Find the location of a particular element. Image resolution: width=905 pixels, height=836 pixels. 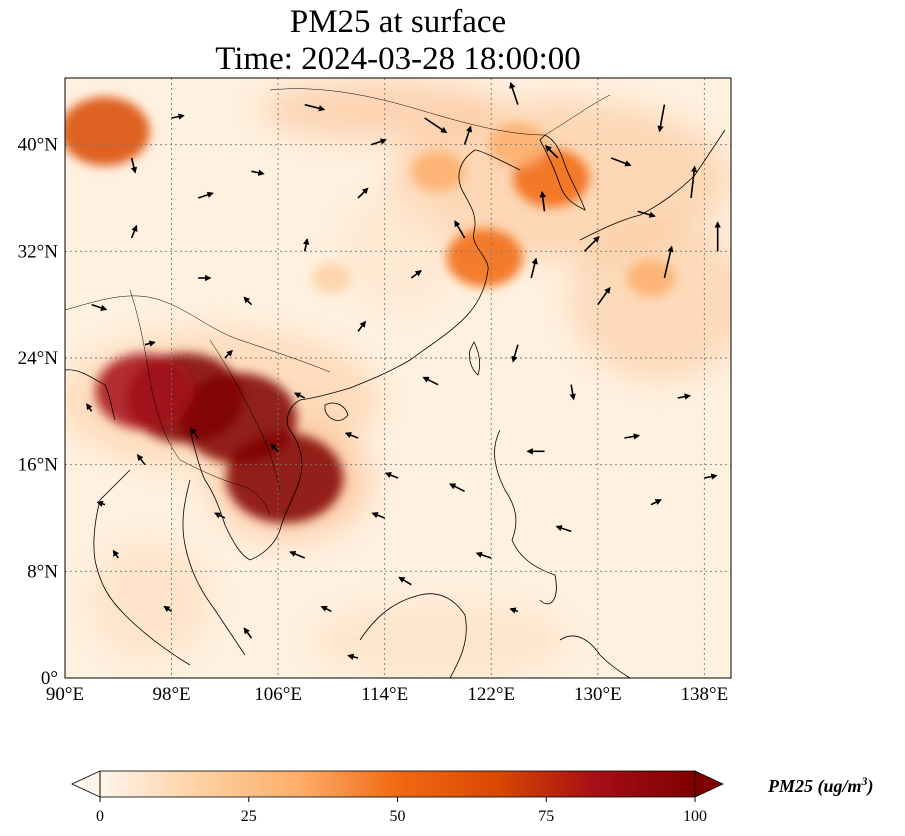

china-indochina-coast is located at coordinates (369, 355).